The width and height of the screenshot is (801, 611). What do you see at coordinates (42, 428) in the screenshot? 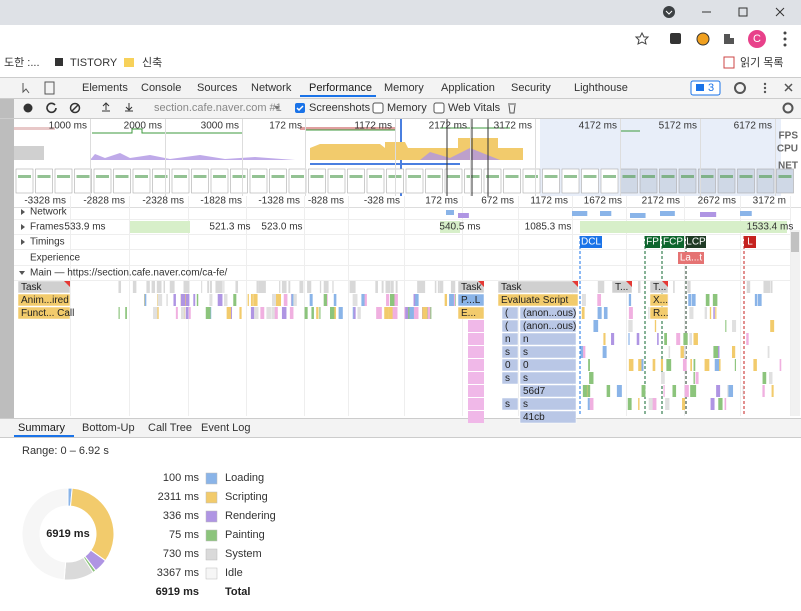
I see `summary-tab: Summary` at bounding box center [42, 428].